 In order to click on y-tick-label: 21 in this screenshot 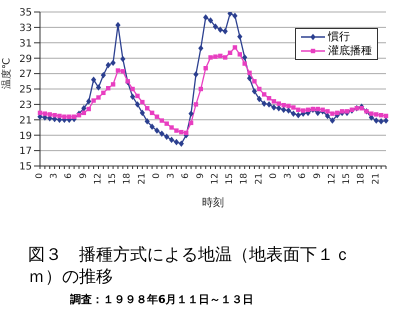, I will do `click(25, 120)`.